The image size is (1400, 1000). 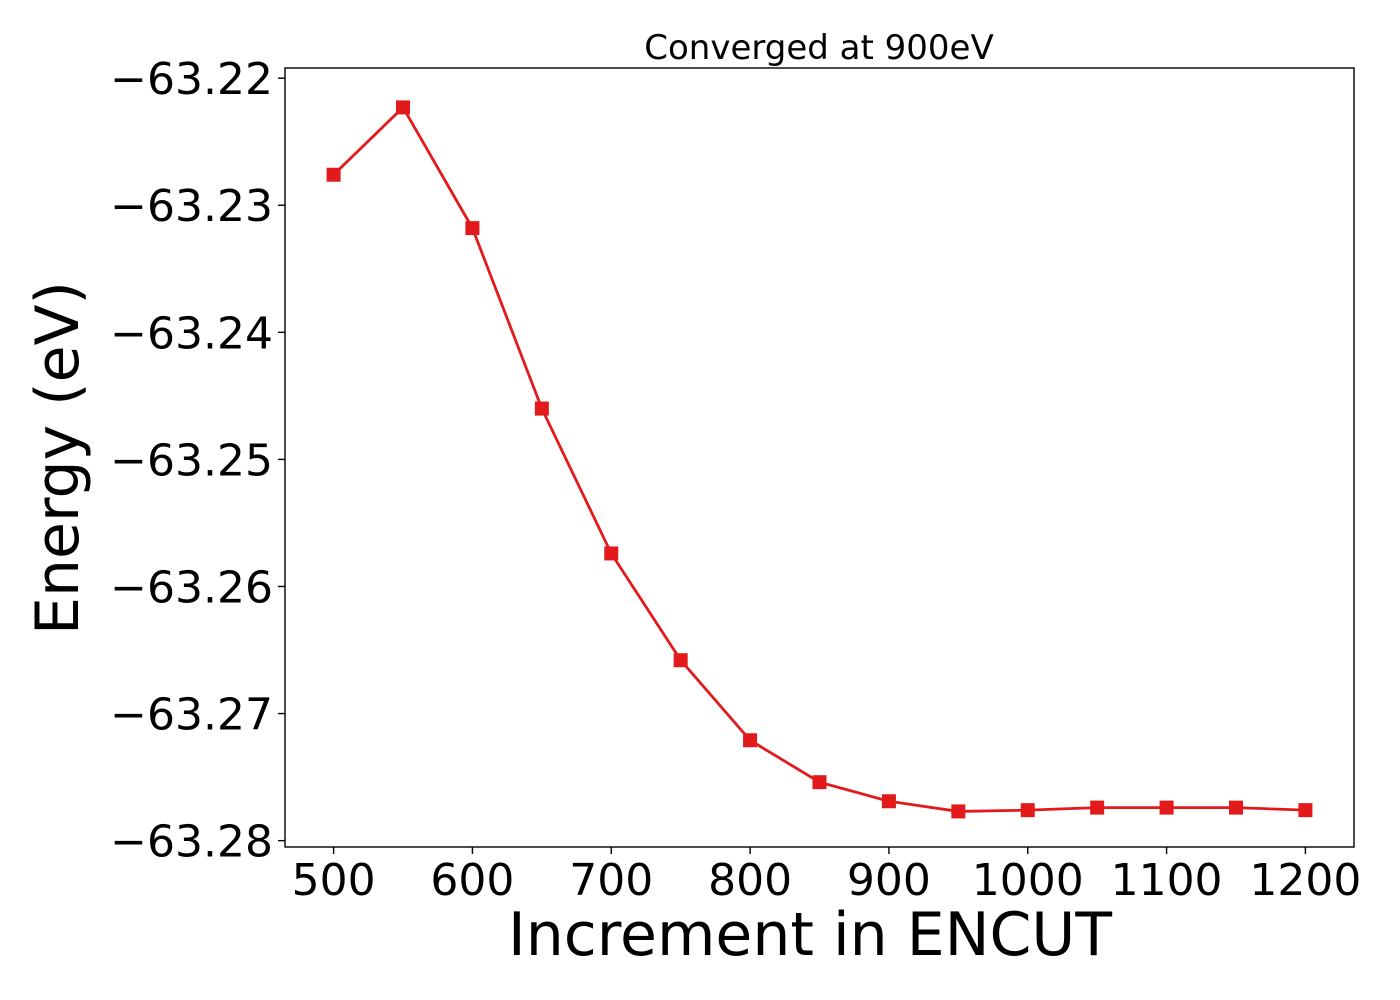 I want to click on y-tick-label: −63.23, so click(x=191, y=206).